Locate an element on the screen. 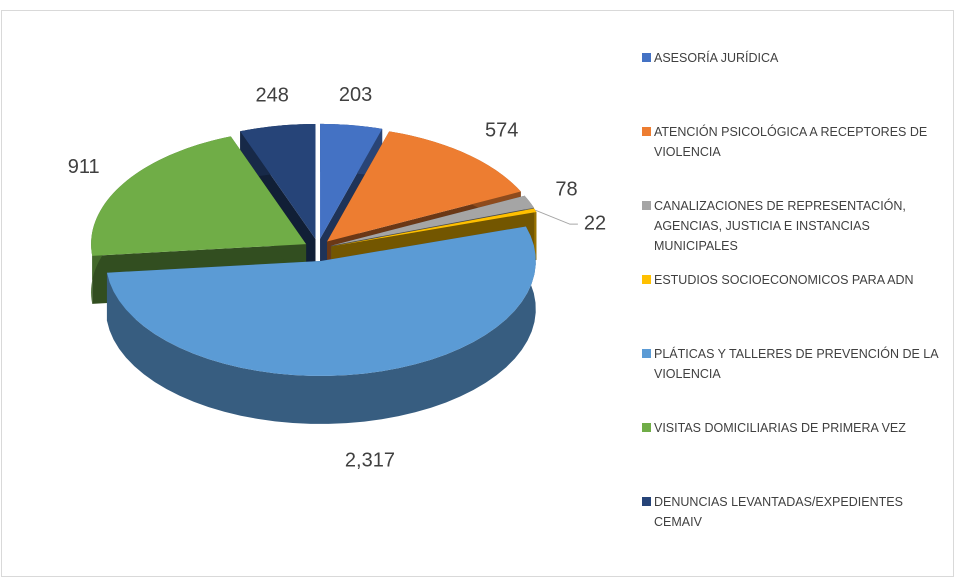 The image size is (957, 580). data-label: 203 is located at coordinates (355, 95).